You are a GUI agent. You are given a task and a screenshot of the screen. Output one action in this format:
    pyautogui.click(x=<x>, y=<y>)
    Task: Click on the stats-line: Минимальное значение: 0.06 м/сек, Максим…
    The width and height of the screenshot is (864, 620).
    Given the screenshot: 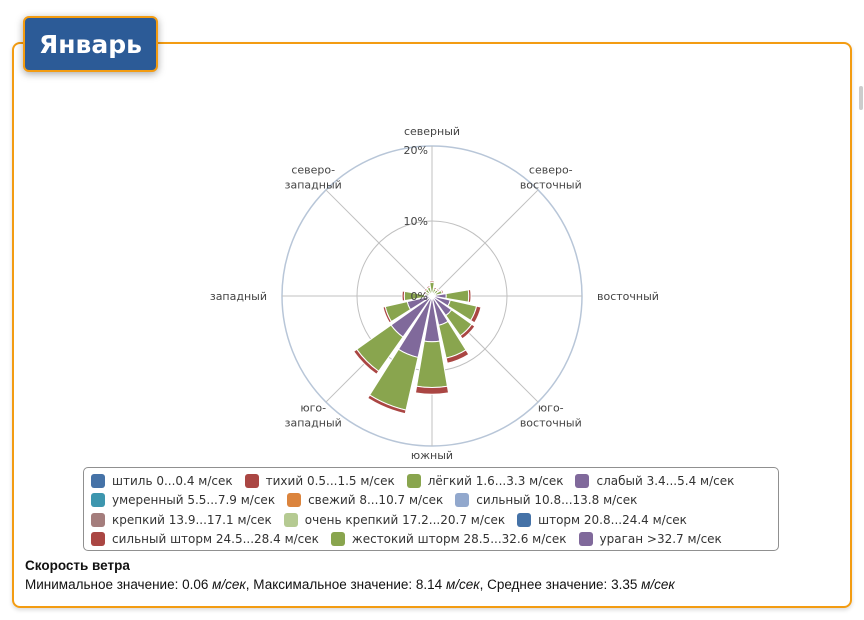 What is the action you would take?
    pyautogui.click(x=350, y=584)
    